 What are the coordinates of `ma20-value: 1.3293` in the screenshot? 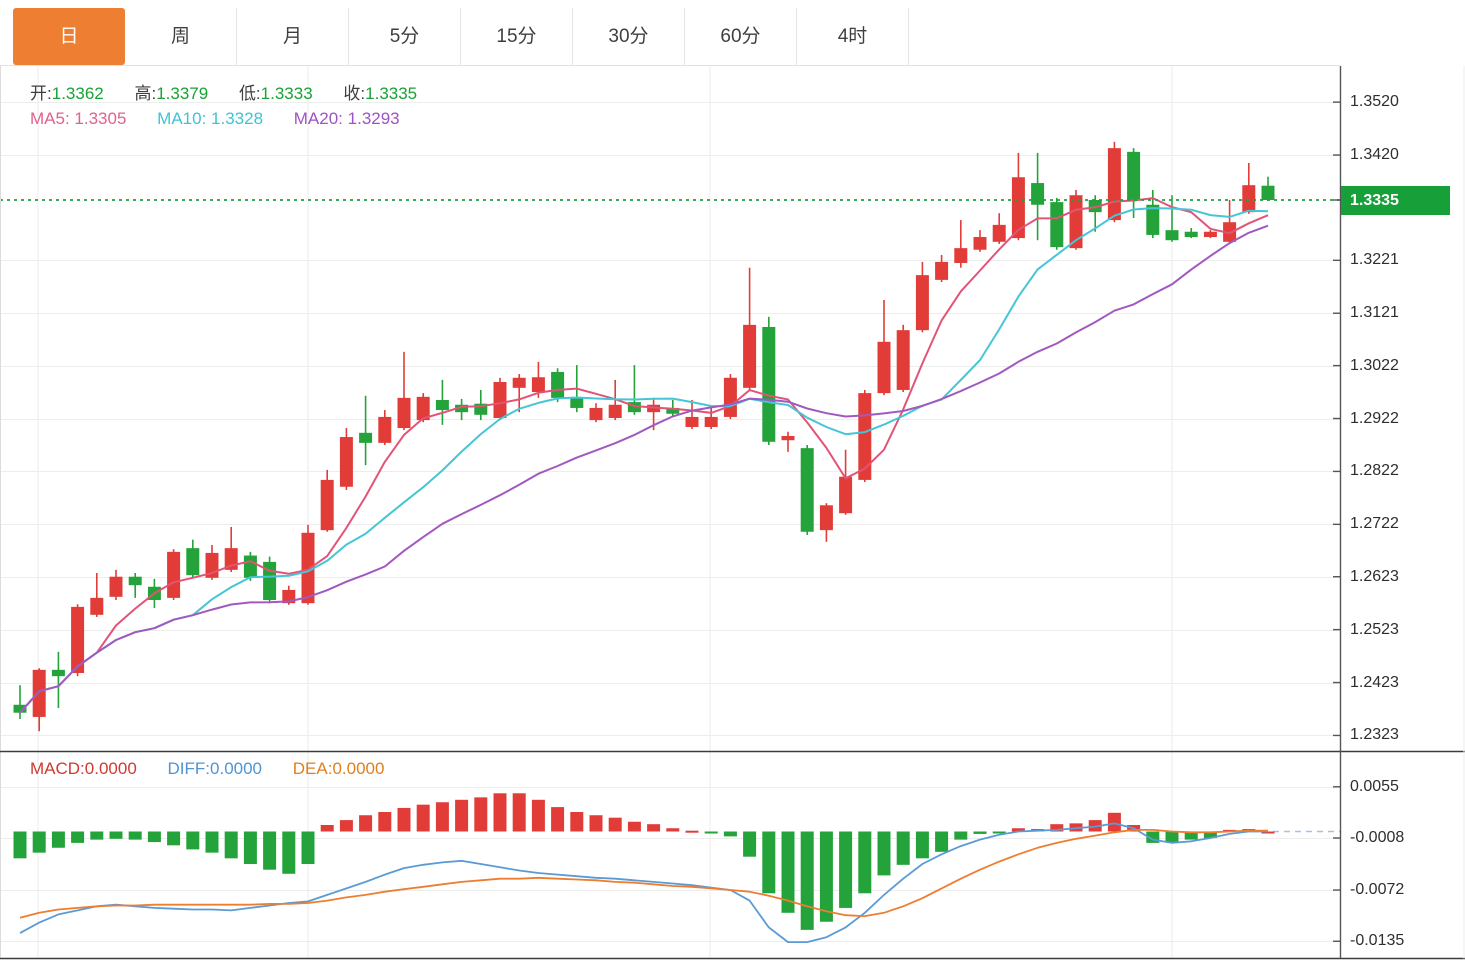 It's located at (373, 118).